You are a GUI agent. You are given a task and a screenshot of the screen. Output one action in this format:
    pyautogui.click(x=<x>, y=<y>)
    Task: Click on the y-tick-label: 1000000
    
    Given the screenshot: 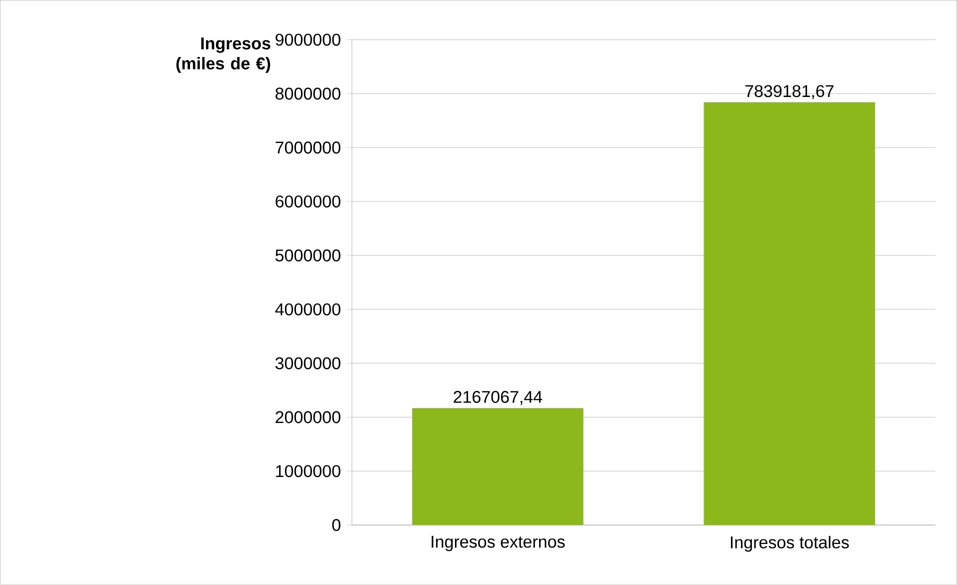 What is the action you would take?
    pyautogui.click(x=308, y=471)
    